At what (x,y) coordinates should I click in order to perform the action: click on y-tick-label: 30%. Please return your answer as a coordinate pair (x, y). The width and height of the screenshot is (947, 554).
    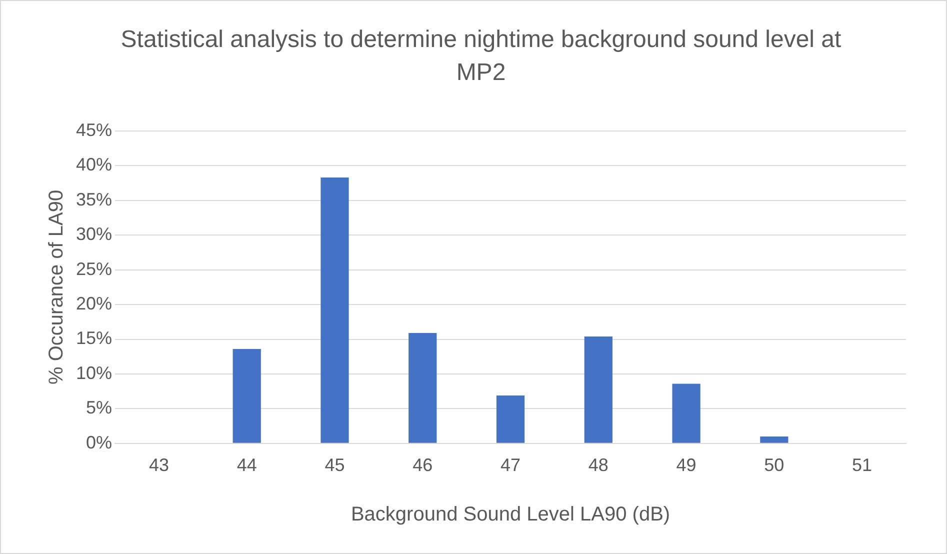
    Looking at the image, I should click on (94, 234).